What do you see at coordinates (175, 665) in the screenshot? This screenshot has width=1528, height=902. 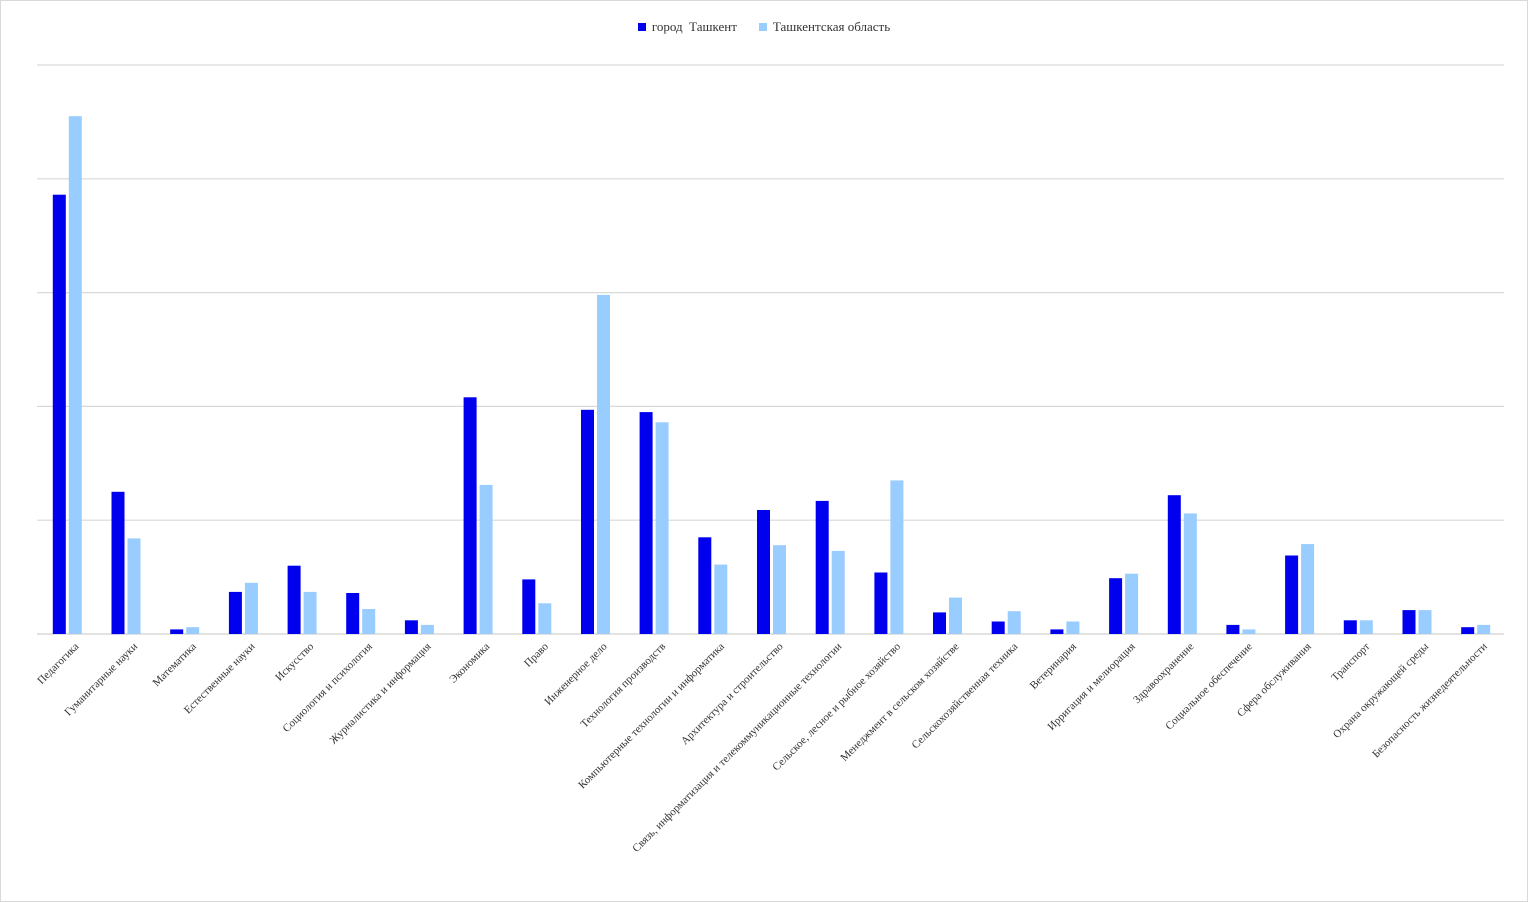 I see `x-tick-label: Математика` at bounding box center [175, 665].